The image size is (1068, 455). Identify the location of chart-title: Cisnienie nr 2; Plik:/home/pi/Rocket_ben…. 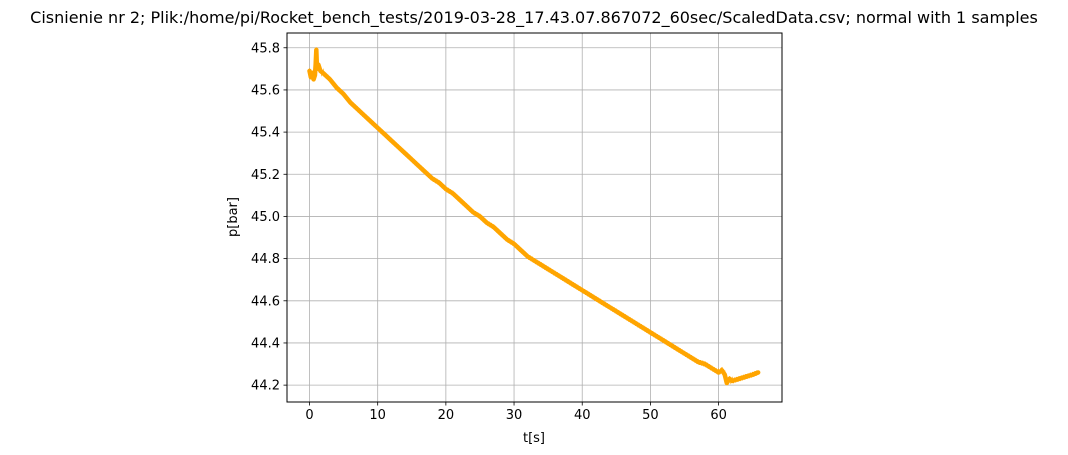
(534, 18).